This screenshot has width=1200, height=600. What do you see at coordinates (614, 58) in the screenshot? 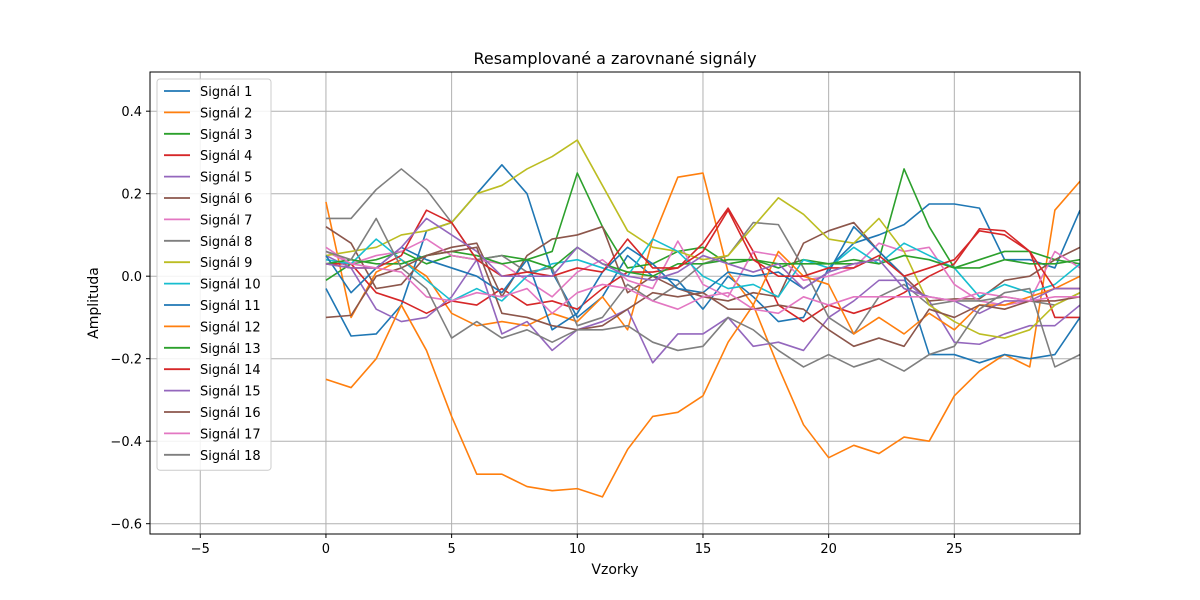
I see `chart-title: Resamplované a zarovnané signály` at bounding box center [614, 58].